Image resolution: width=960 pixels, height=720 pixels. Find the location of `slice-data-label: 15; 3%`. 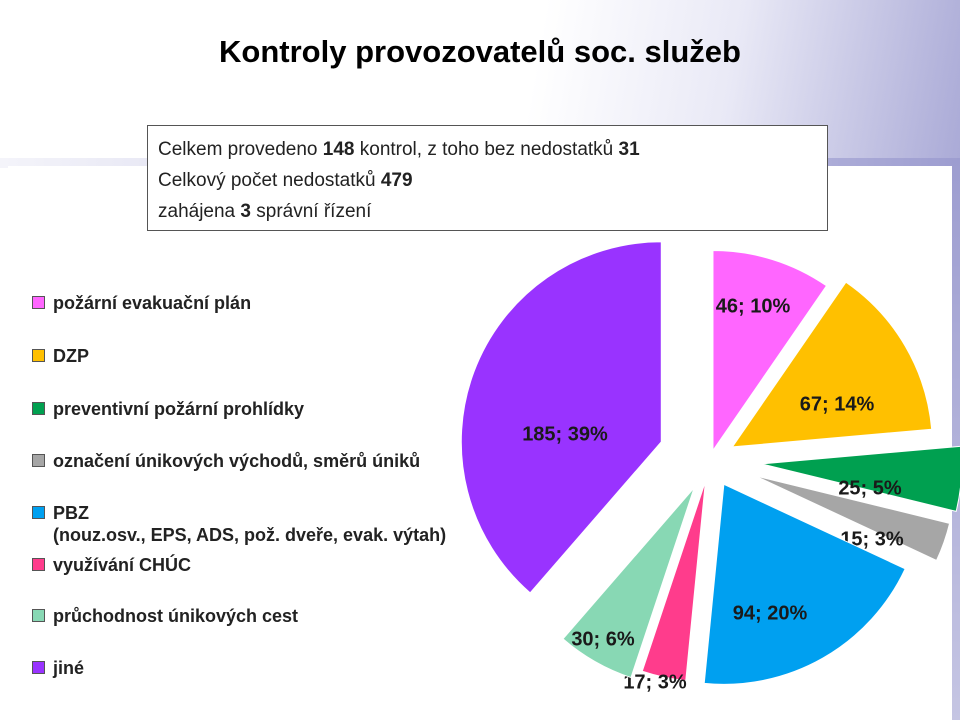

slice-data-label: 15; 3% is located at coordinates (872, 539).